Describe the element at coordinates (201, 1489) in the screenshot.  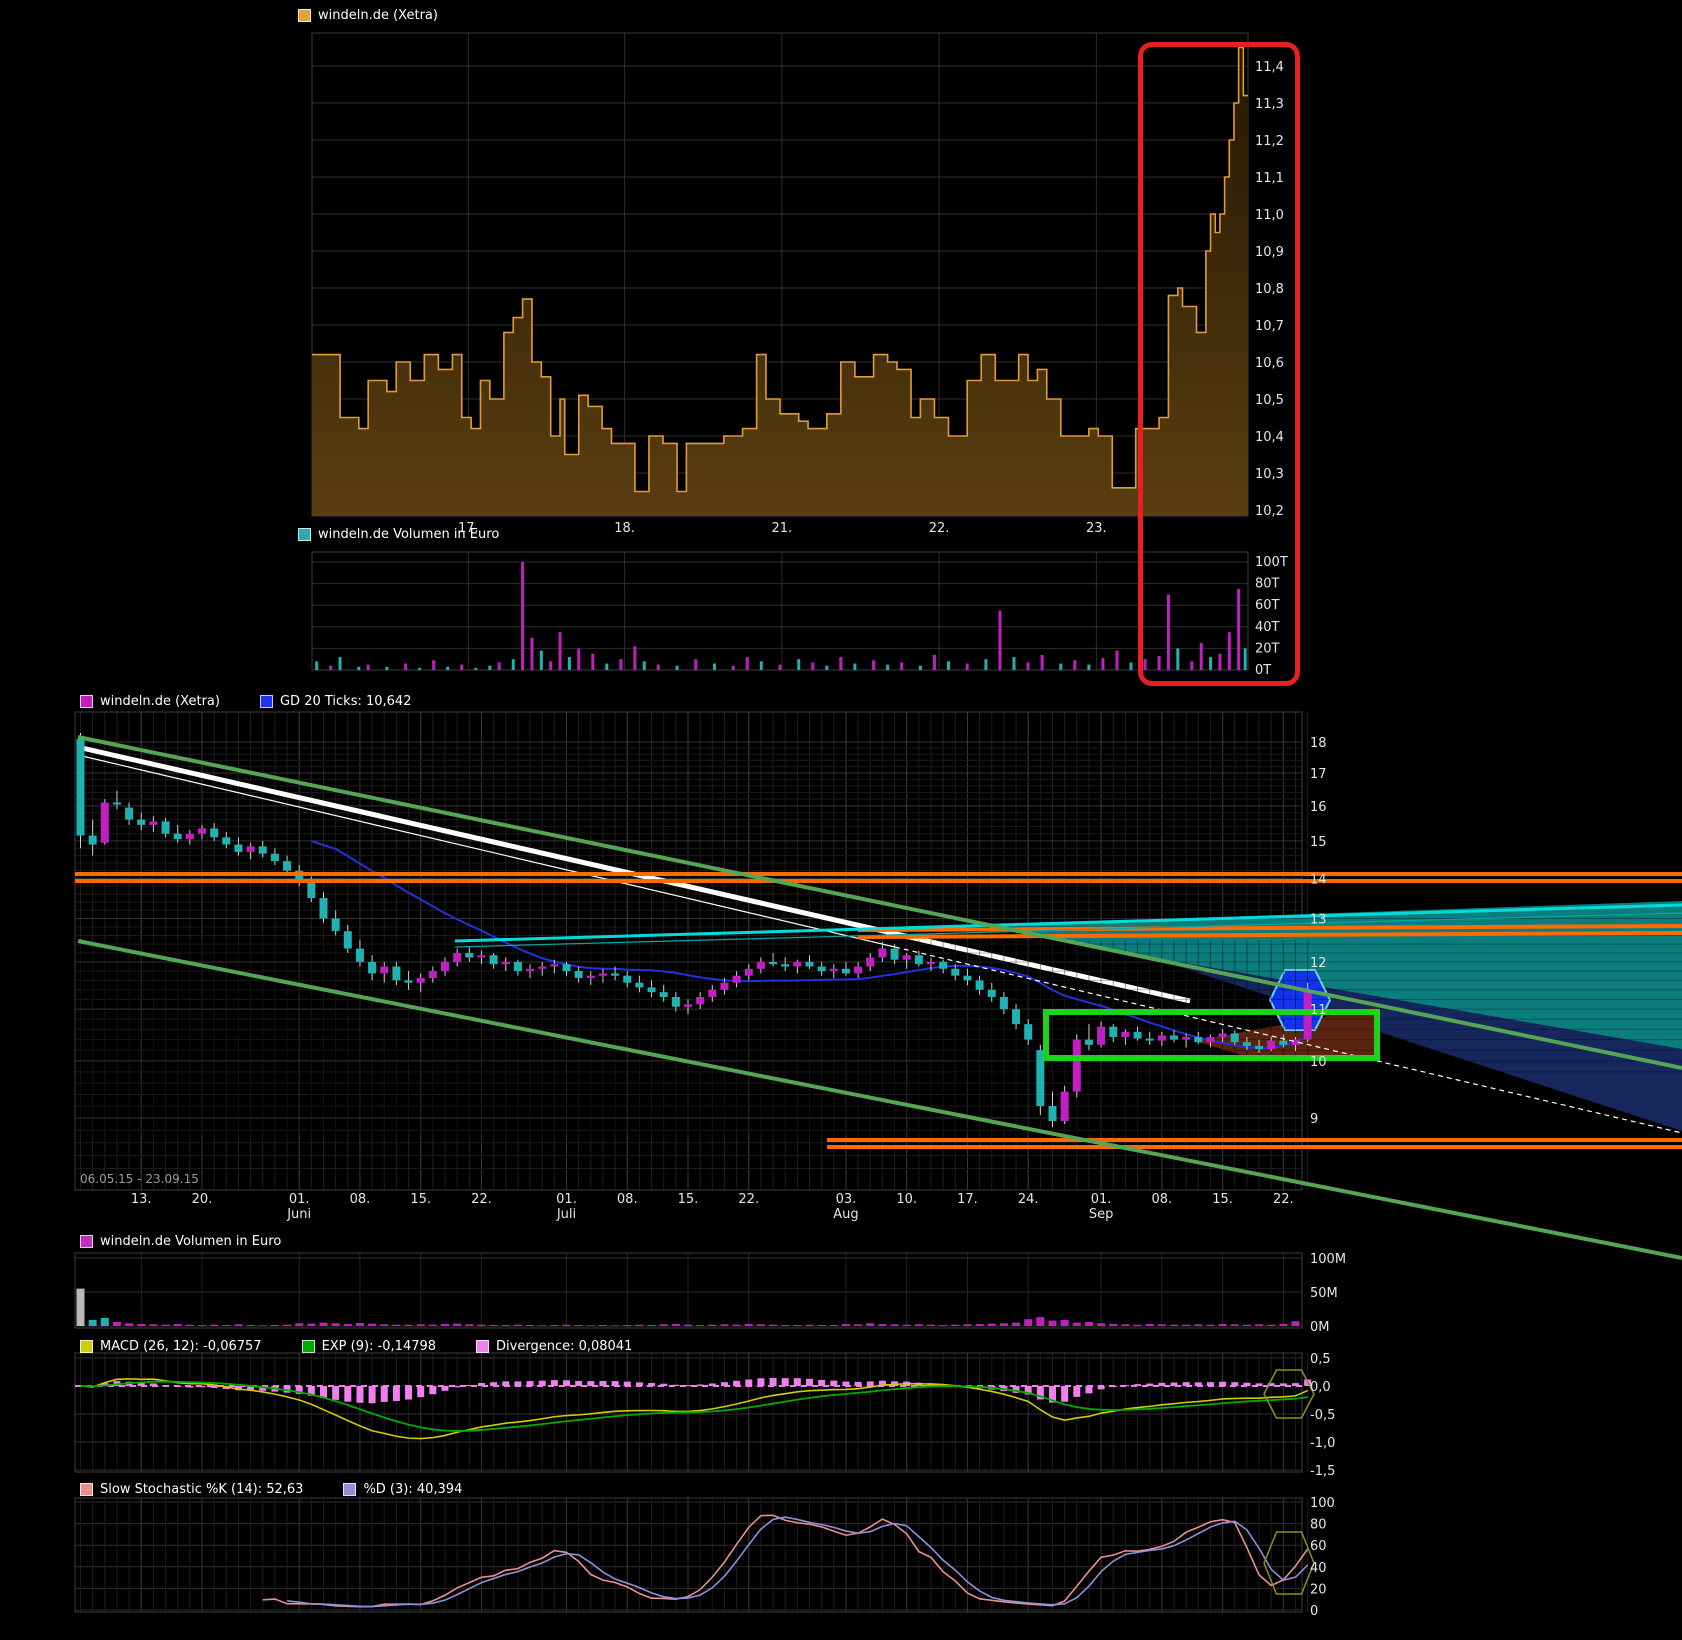
I see `stoch-k-label: Slow Stochastic %K (14): 52,63` at that location.